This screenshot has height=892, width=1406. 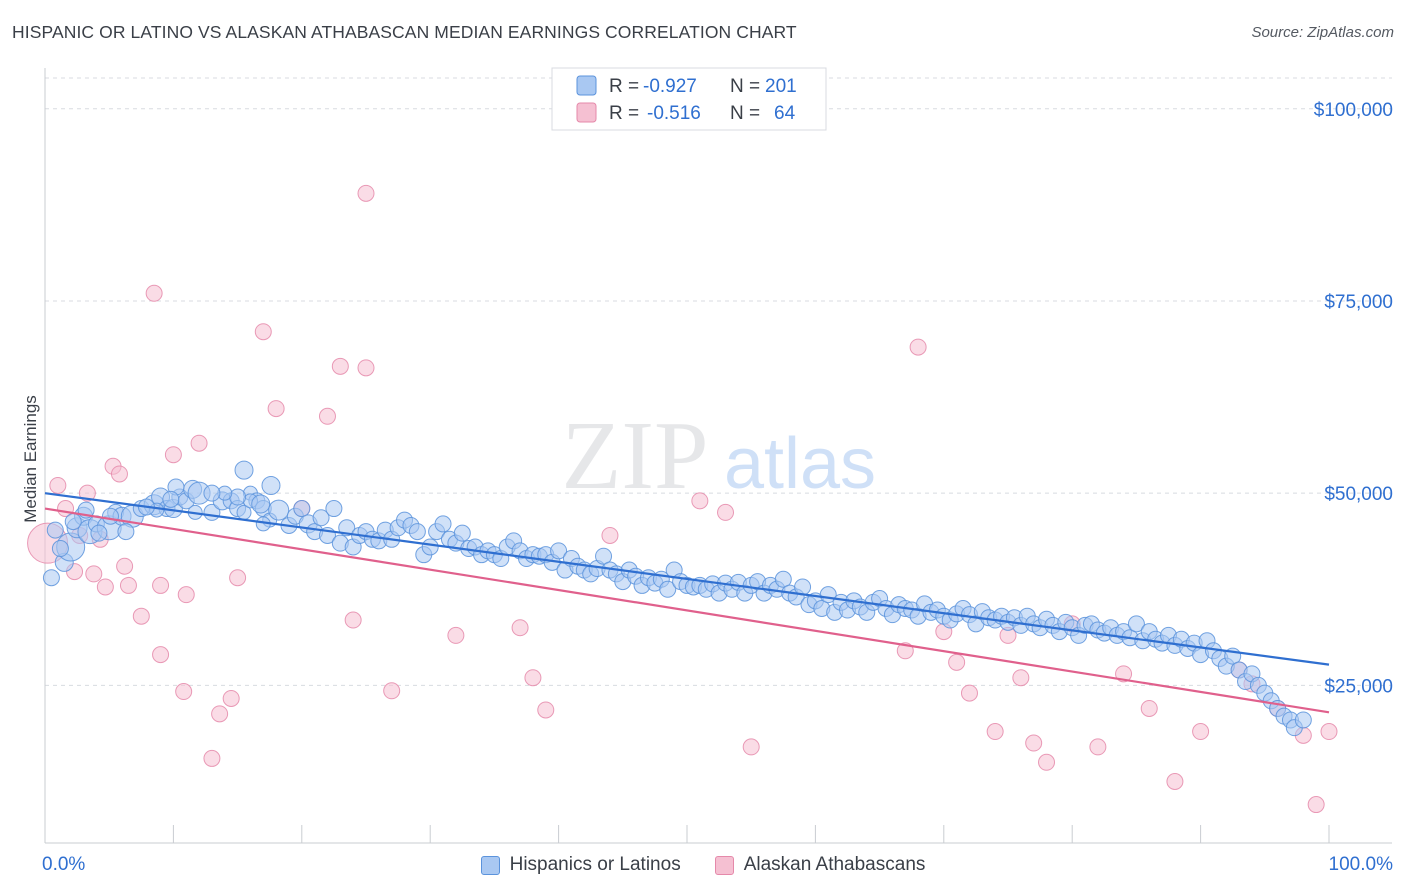 What do you see at coordinates (624, 113) in the screenshot?
I see `legend-r-label-pink: R =` at bounding box center [624, 113].